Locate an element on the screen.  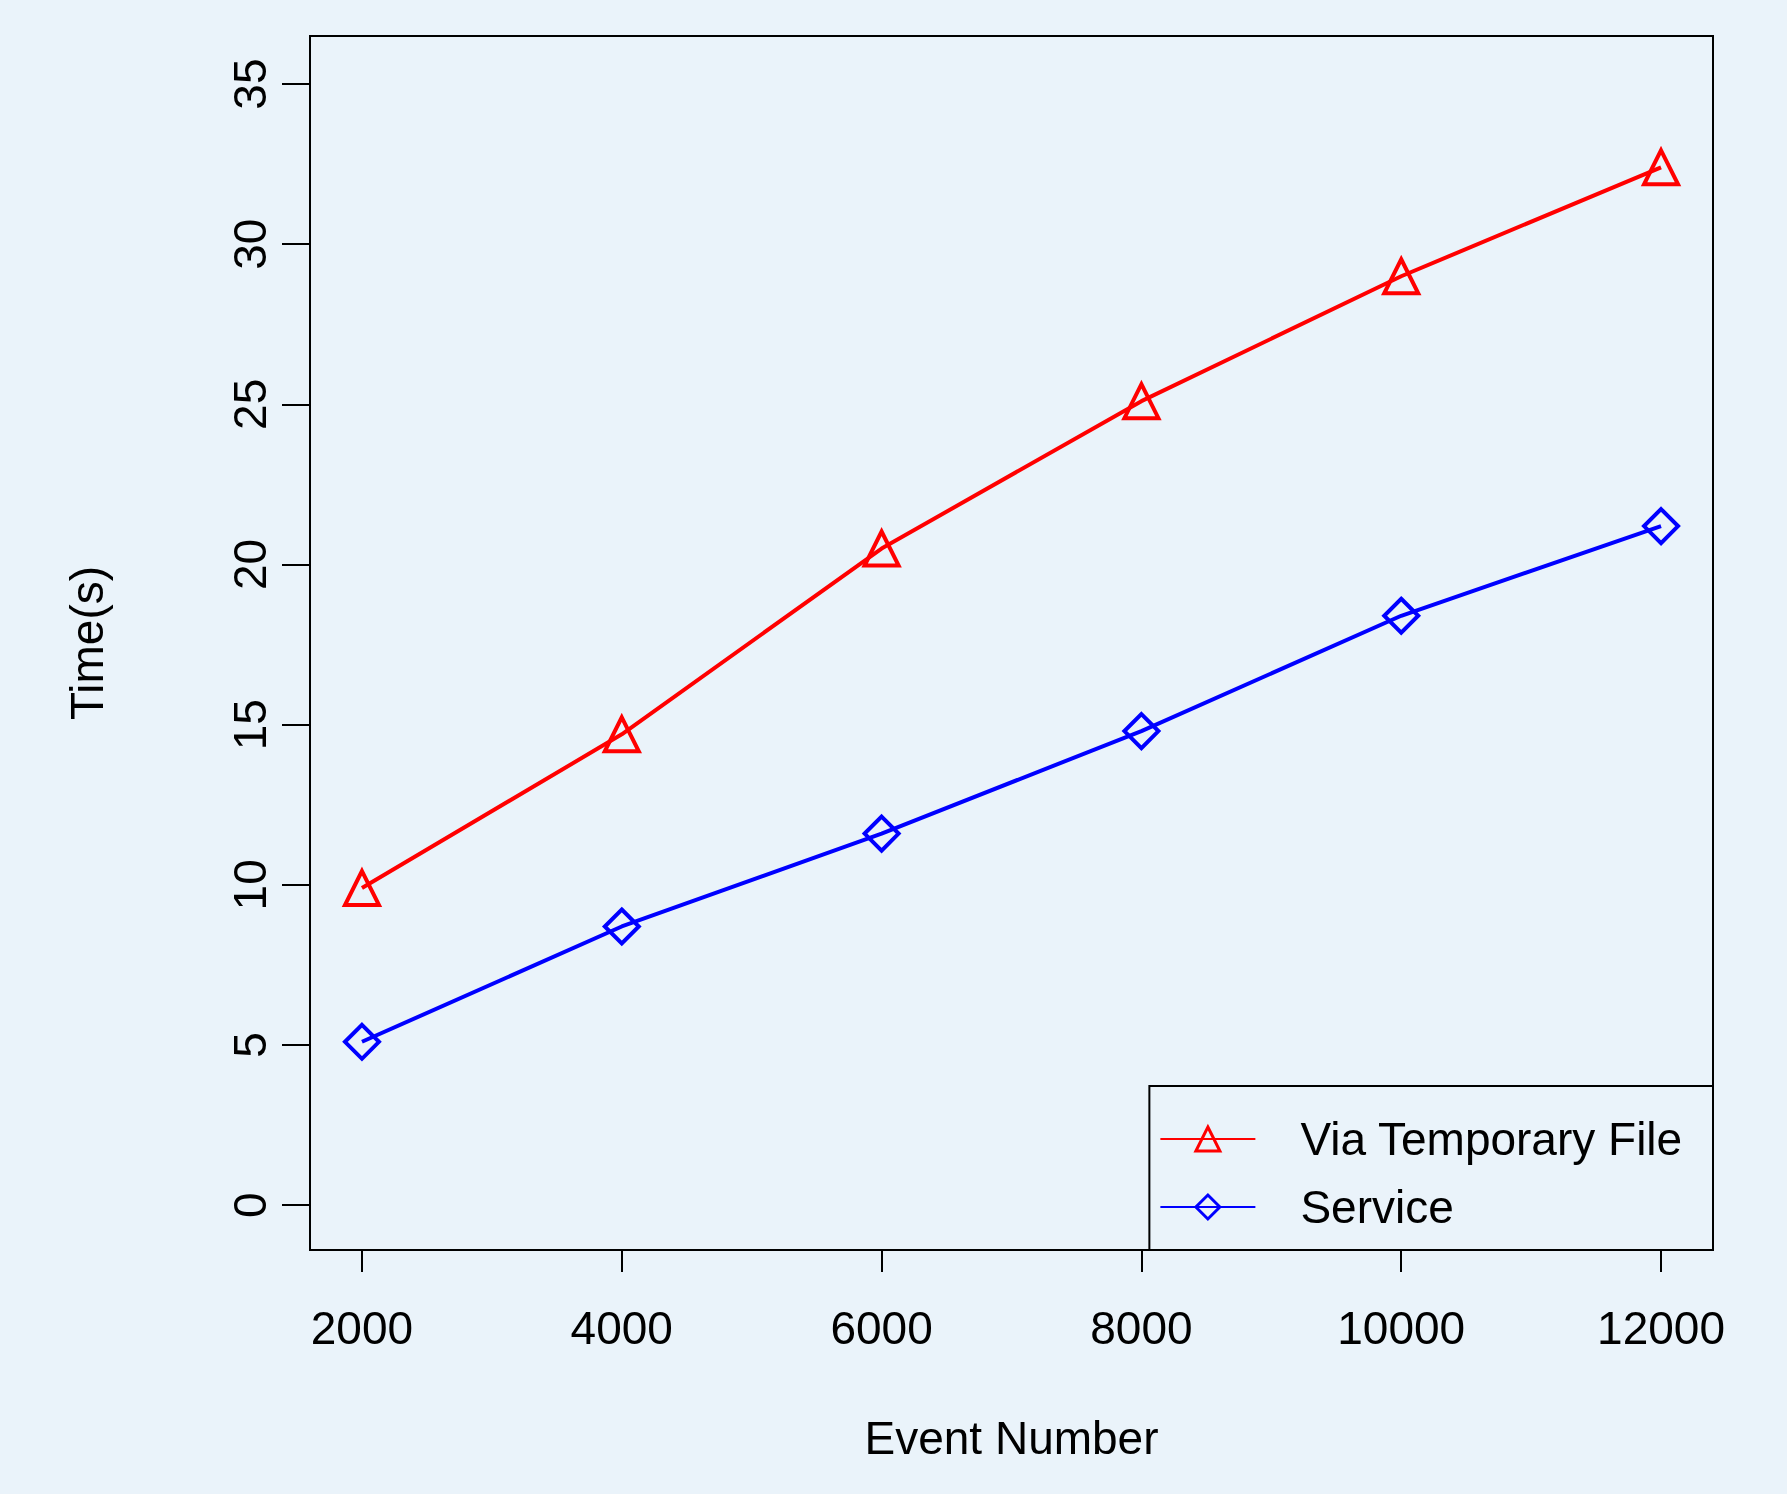
x-tick-label: 4000 is located at coordinates (621, 1328).